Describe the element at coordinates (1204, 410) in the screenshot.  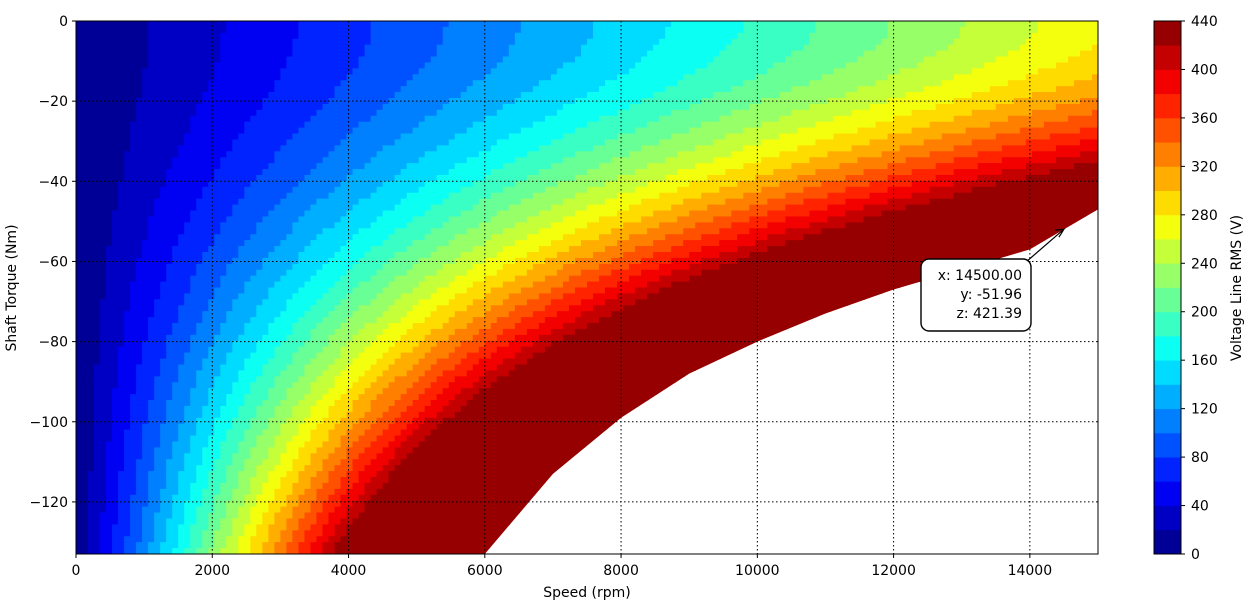
I see `colorbar-tick-label: 120` at that location.